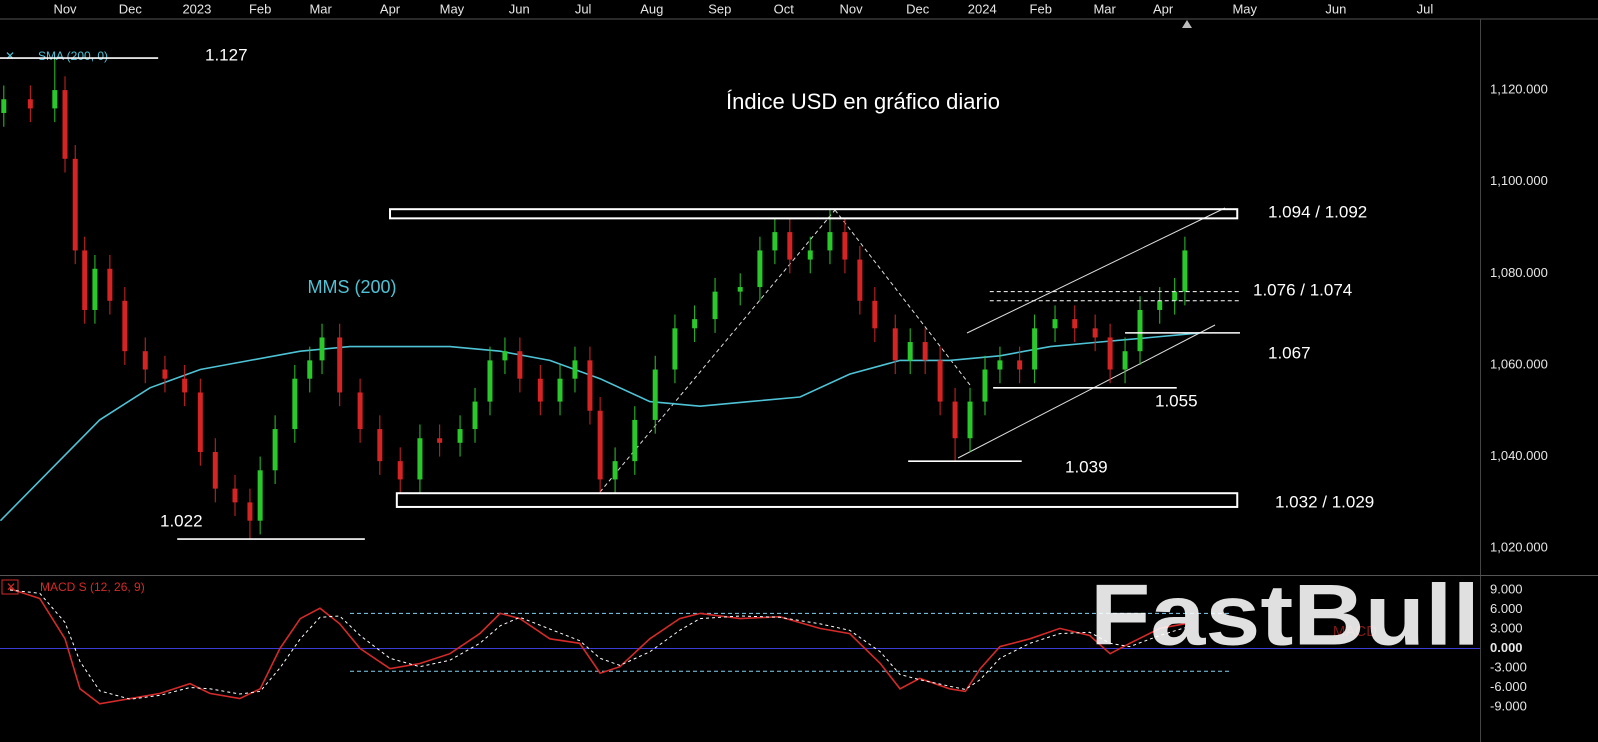 This screenshot has height=742, width=1598. Describe the element at coordinates (390, 8) in the screenshot. I see `x-tick-label: Apr` at that location.